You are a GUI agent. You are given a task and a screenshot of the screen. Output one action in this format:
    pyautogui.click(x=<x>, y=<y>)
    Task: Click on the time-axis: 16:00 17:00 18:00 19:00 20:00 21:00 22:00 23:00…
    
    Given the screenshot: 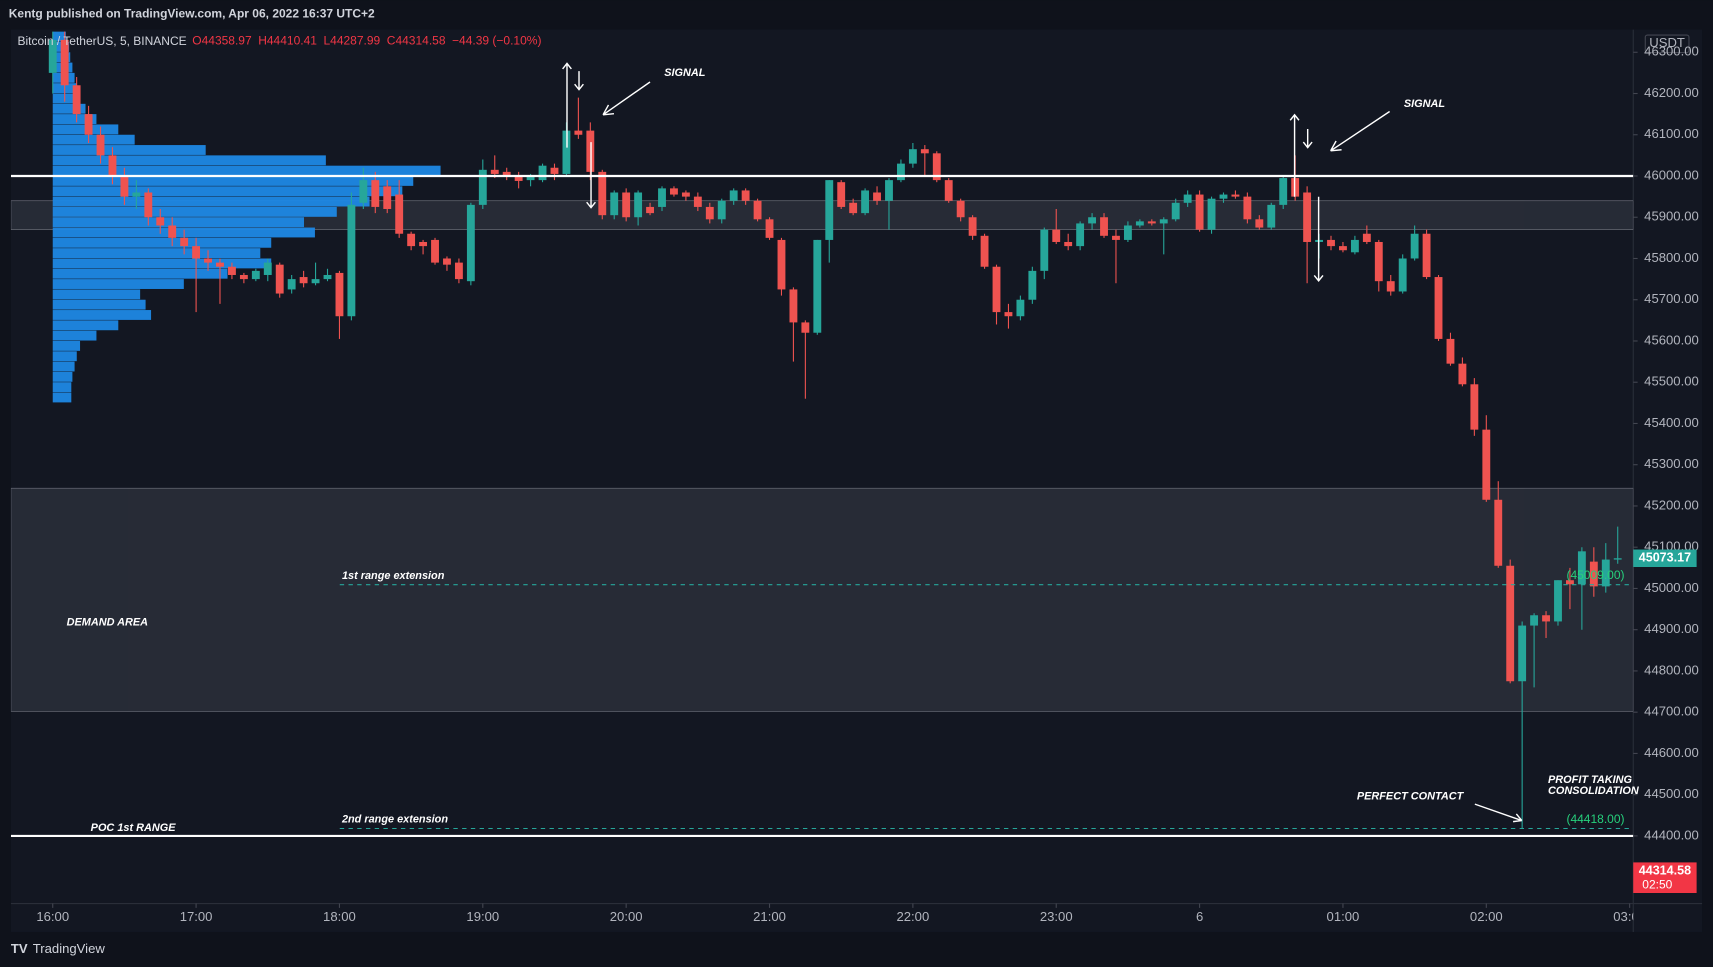 What is the action you would take?
    pyautogui.click(x=834, y=913)
    